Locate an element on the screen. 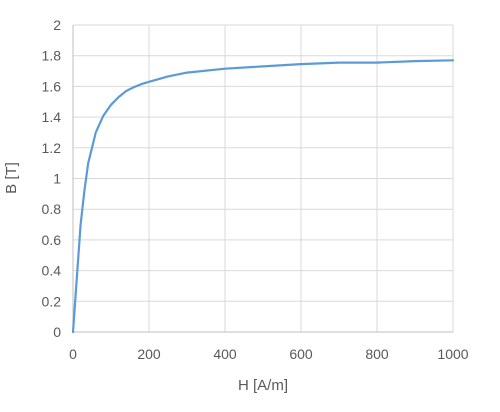 Image resolution: width=500 pixels, height=412 pixels. y-tick-label: 2 is located at coordinates (57, 25).